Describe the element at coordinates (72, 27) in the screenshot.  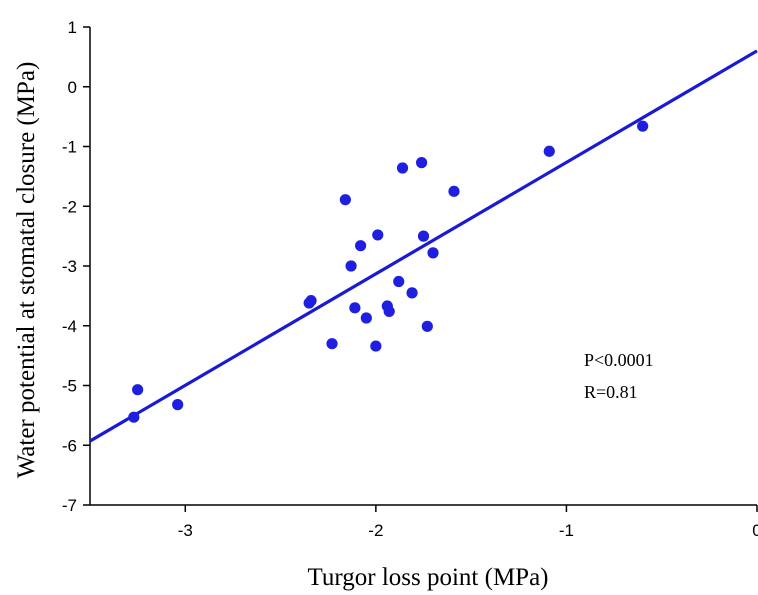
I see `y-tick-label: 1` at that location.